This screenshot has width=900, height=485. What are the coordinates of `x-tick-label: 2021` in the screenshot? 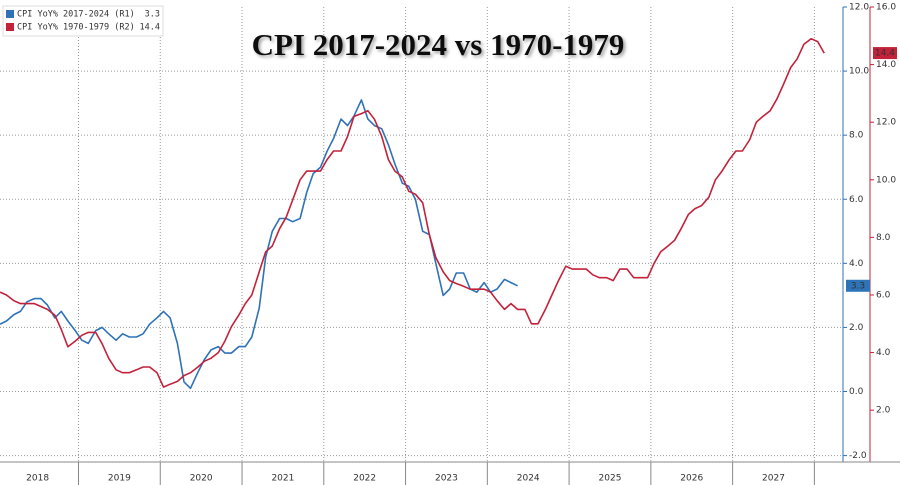 It's located at (282, 479).